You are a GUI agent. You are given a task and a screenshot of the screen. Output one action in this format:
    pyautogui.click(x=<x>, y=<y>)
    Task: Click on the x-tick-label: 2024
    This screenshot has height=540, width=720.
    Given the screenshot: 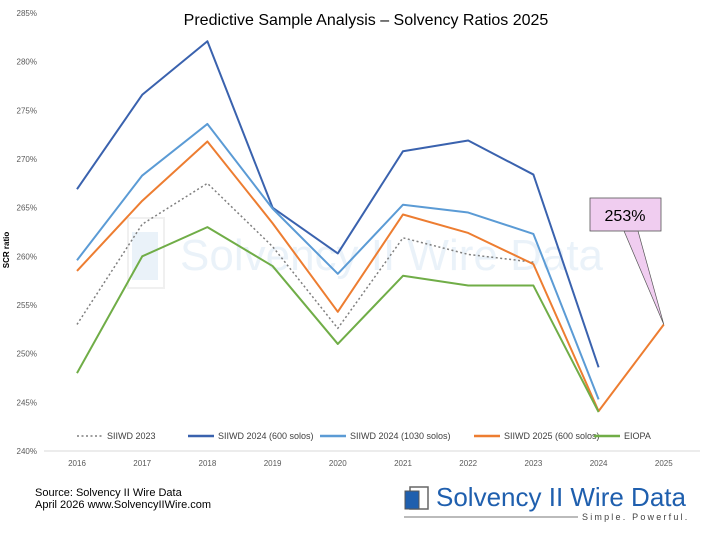 What is the action you would take?
    pyautogui.click(x=599, y=463)
    